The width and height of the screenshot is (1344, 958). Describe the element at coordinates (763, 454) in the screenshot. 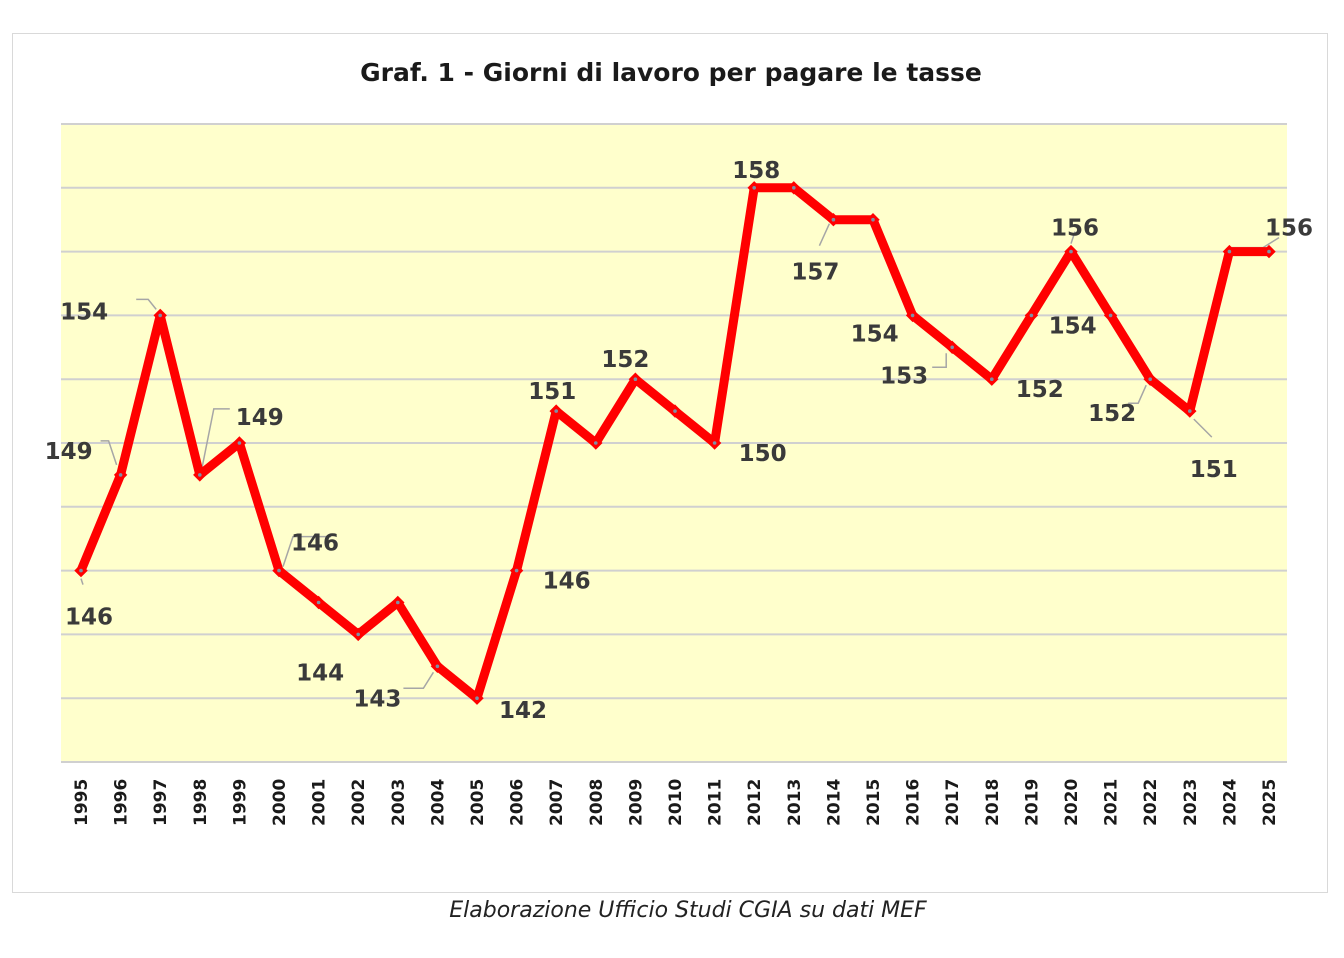

I see `data-label: 150` at that location.